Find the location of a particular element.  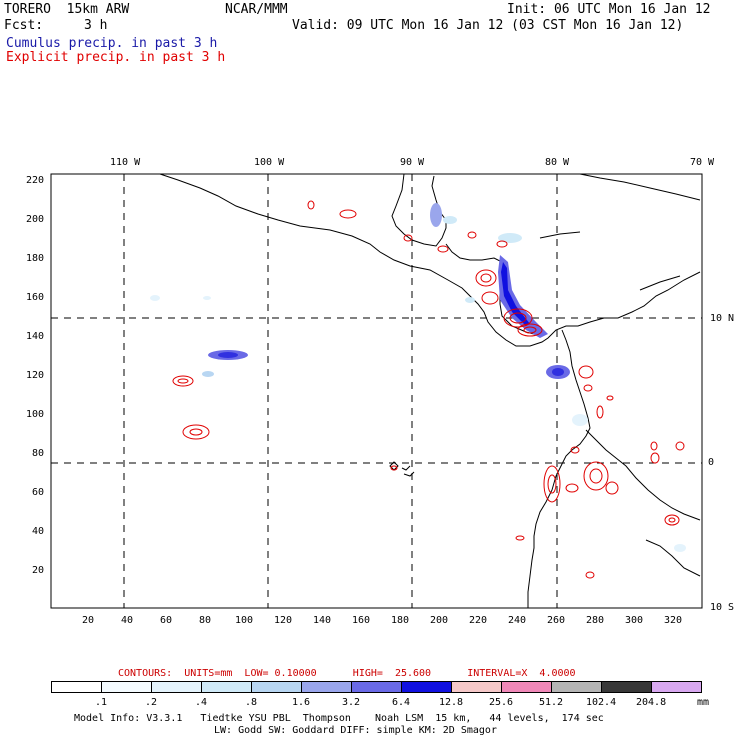

xtick: 40 is located at coordinates (127, 620).